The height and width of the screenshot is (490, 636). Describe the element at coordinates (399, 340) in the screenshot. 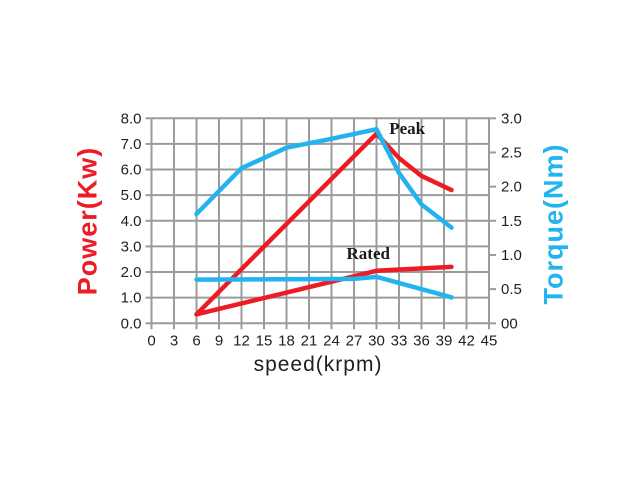

I see `x-tick-label: 33` at that location.